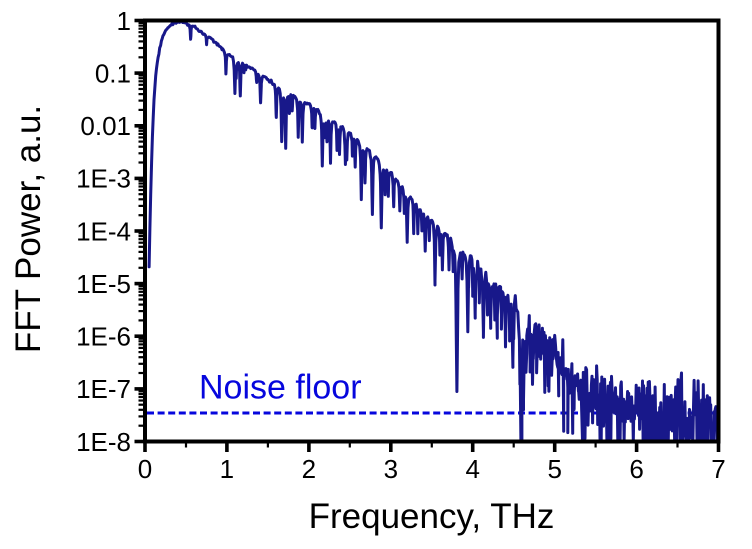 The width and height of the screenshot is (752, 549). Describe the element at coordinates (103, 231) in the screenshot. I see `svg-text: 1E-4` at that location.